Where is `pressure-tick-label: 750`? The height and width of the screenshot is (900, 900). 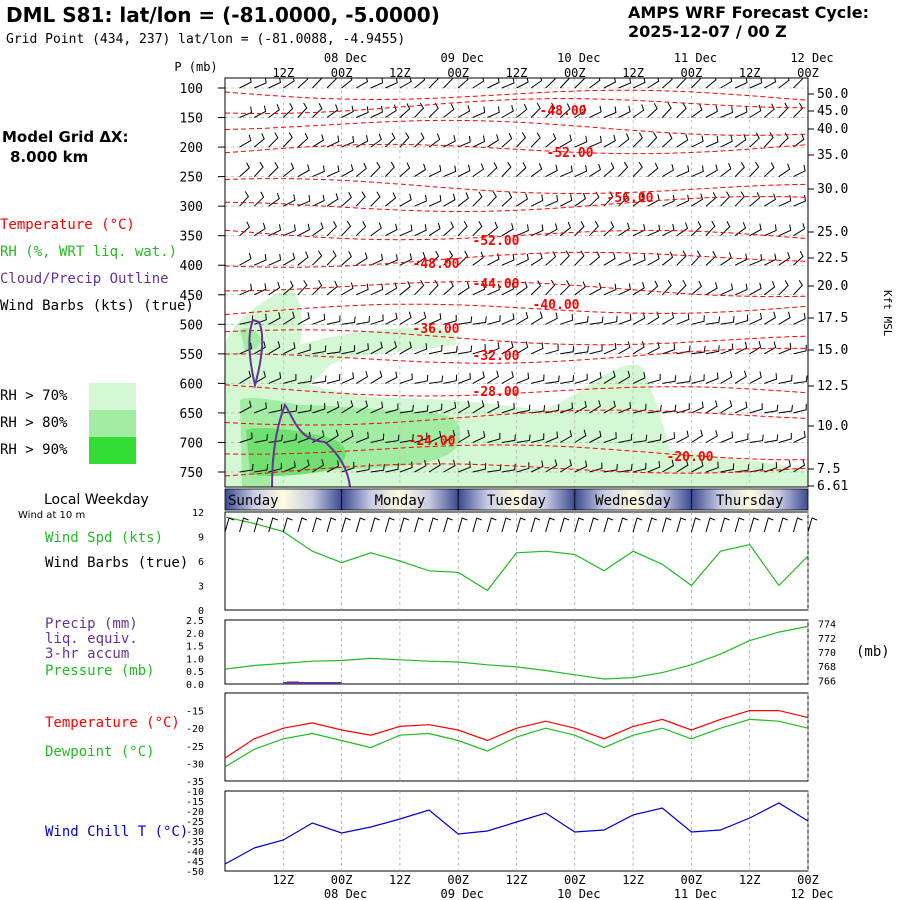
pressure-tick-label: 750 is located at coordinates (191, 473).